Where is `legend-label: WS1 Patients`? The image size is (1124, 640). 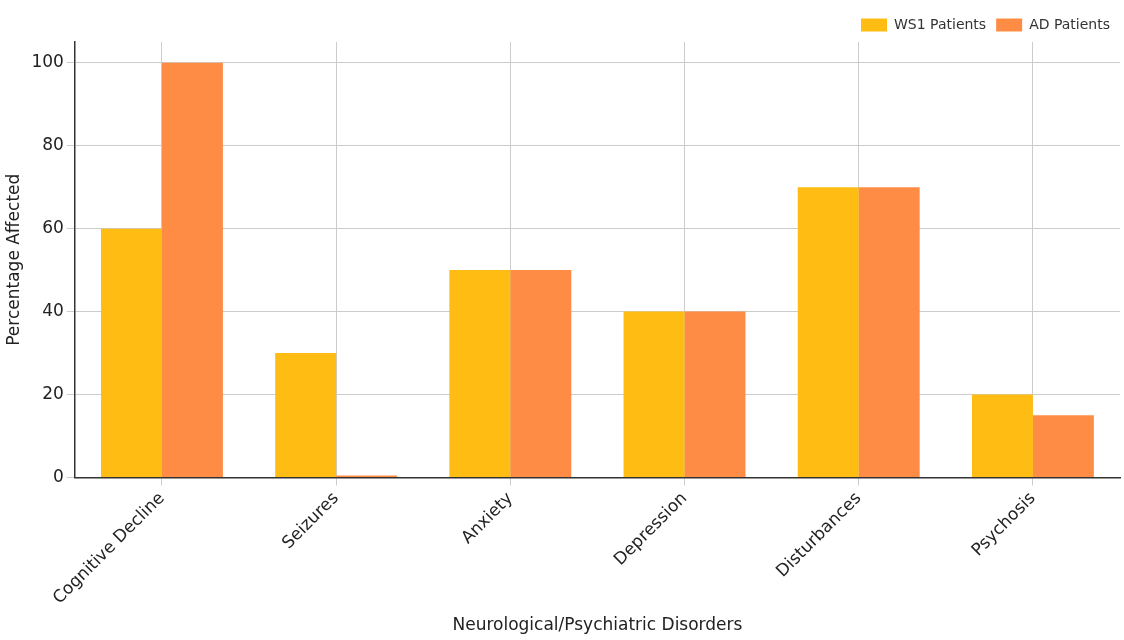 legend-label: WS1 Patients is located at coordinates (940, 23).